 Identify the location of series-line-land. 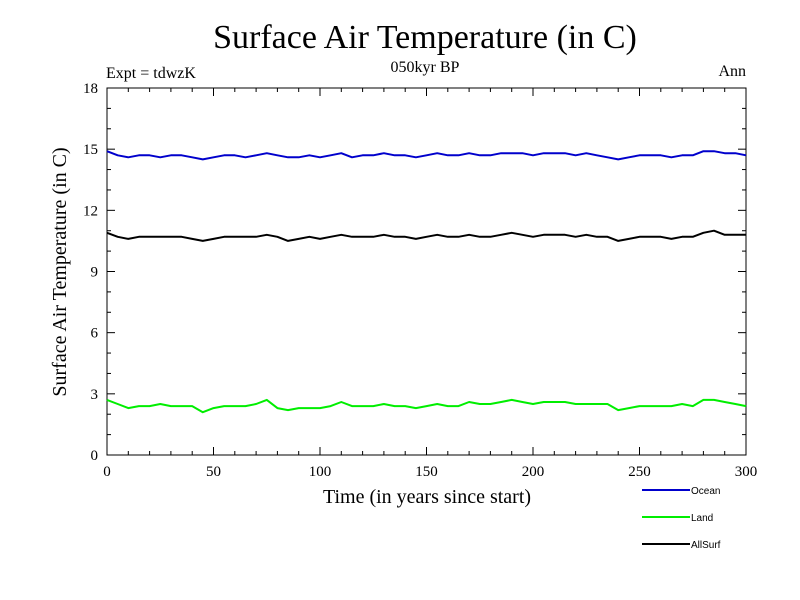
(426, 406).